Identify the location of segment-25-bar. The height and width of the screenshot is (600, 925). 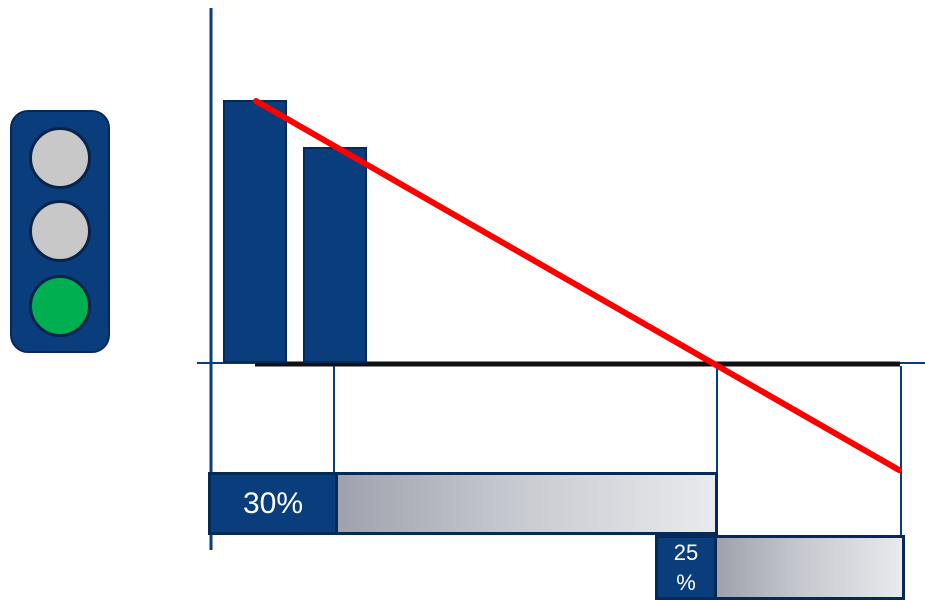
(809, 567).